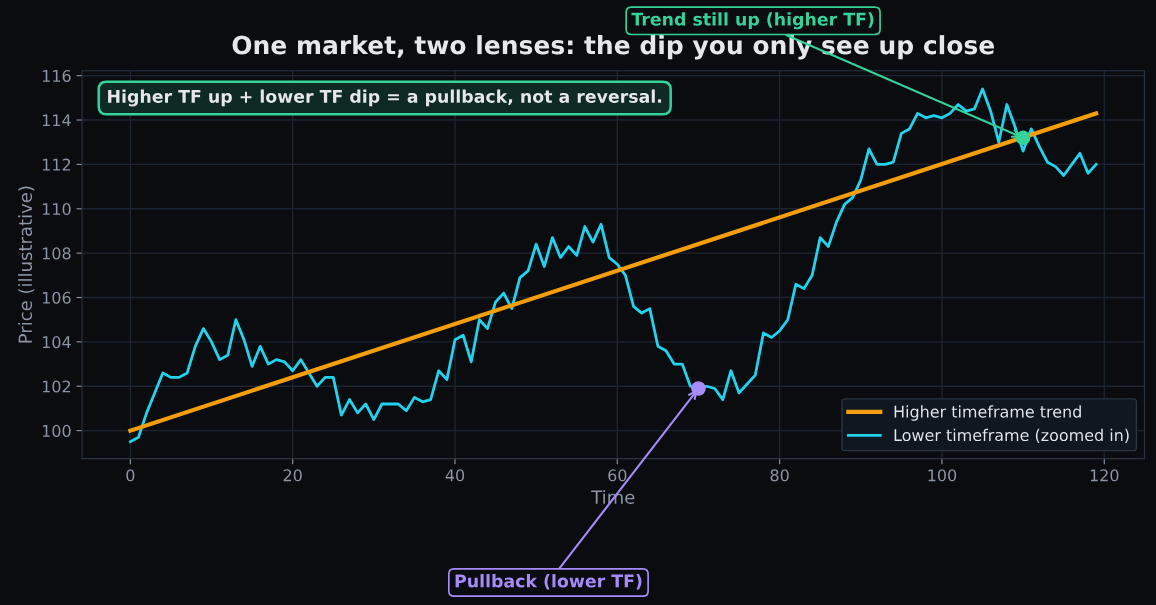 The width and height of the screenshot is (1156, 605). Describe the element at coordinates (56, 430) in the screenshot. I see `y-tick-label: 100` at that location.